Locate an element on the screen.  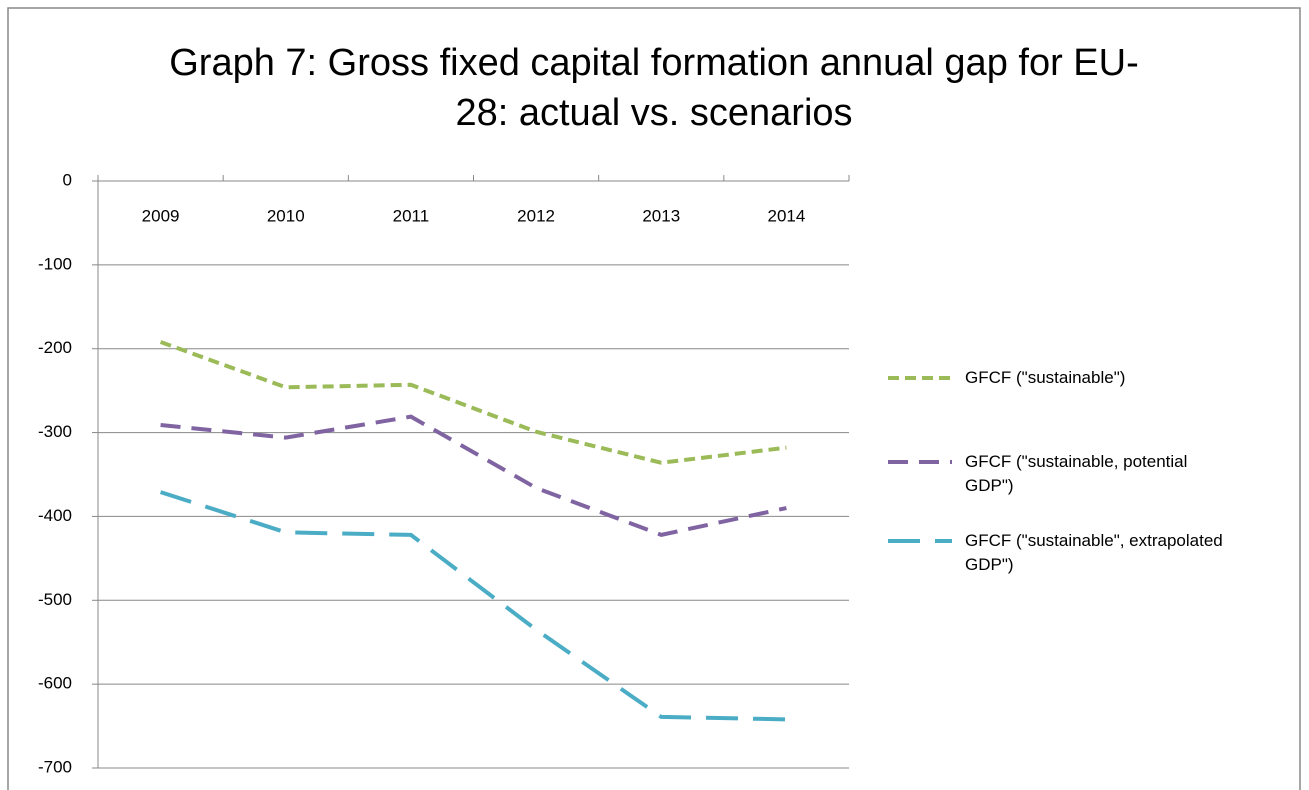
y-tick-label: -500 is located at coordinates (55, 599).